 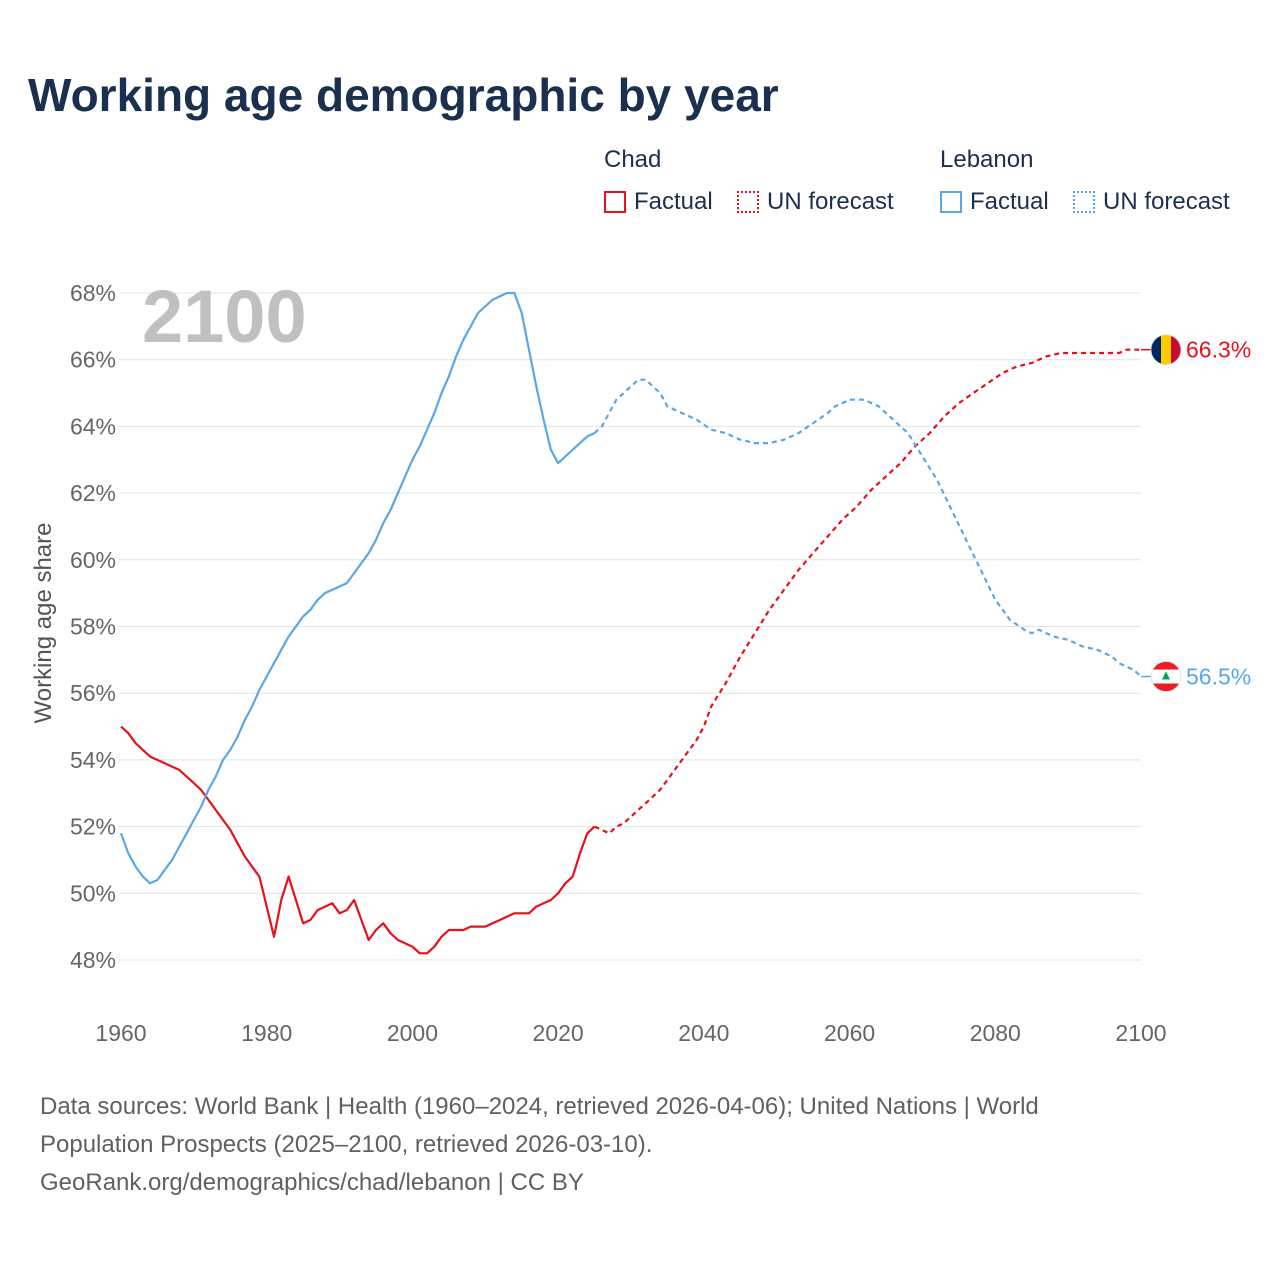 What do you see at coordinates (93, 760) in the screenshot?
I see `y-tick-label: 54%` at bounding box center [93, 760].